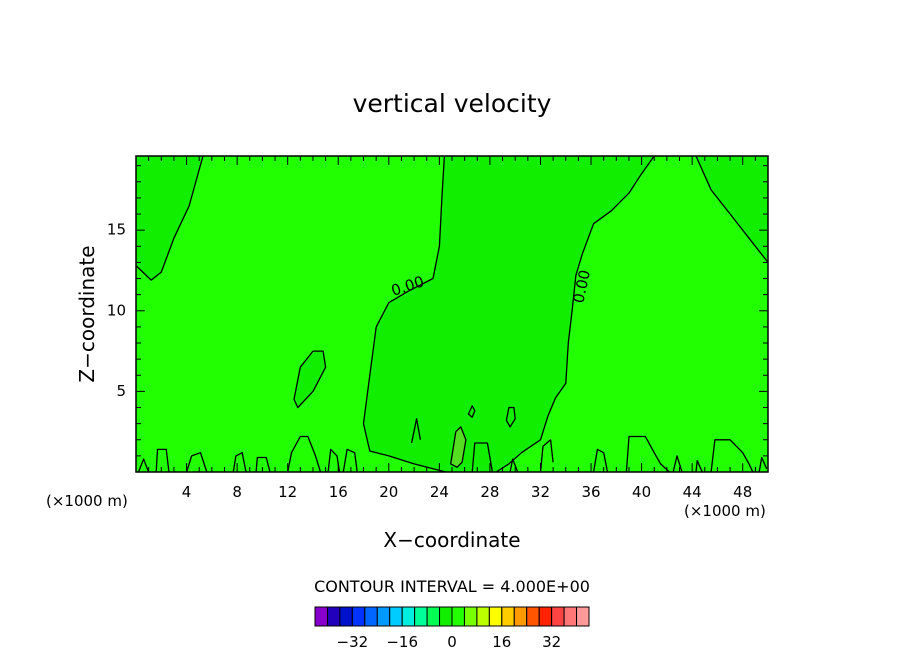 This screenshot has height=654, width=904. Describe the element at coordinates (388, 492) in the screenshot. I see `x-tick-label: 20` at that location.